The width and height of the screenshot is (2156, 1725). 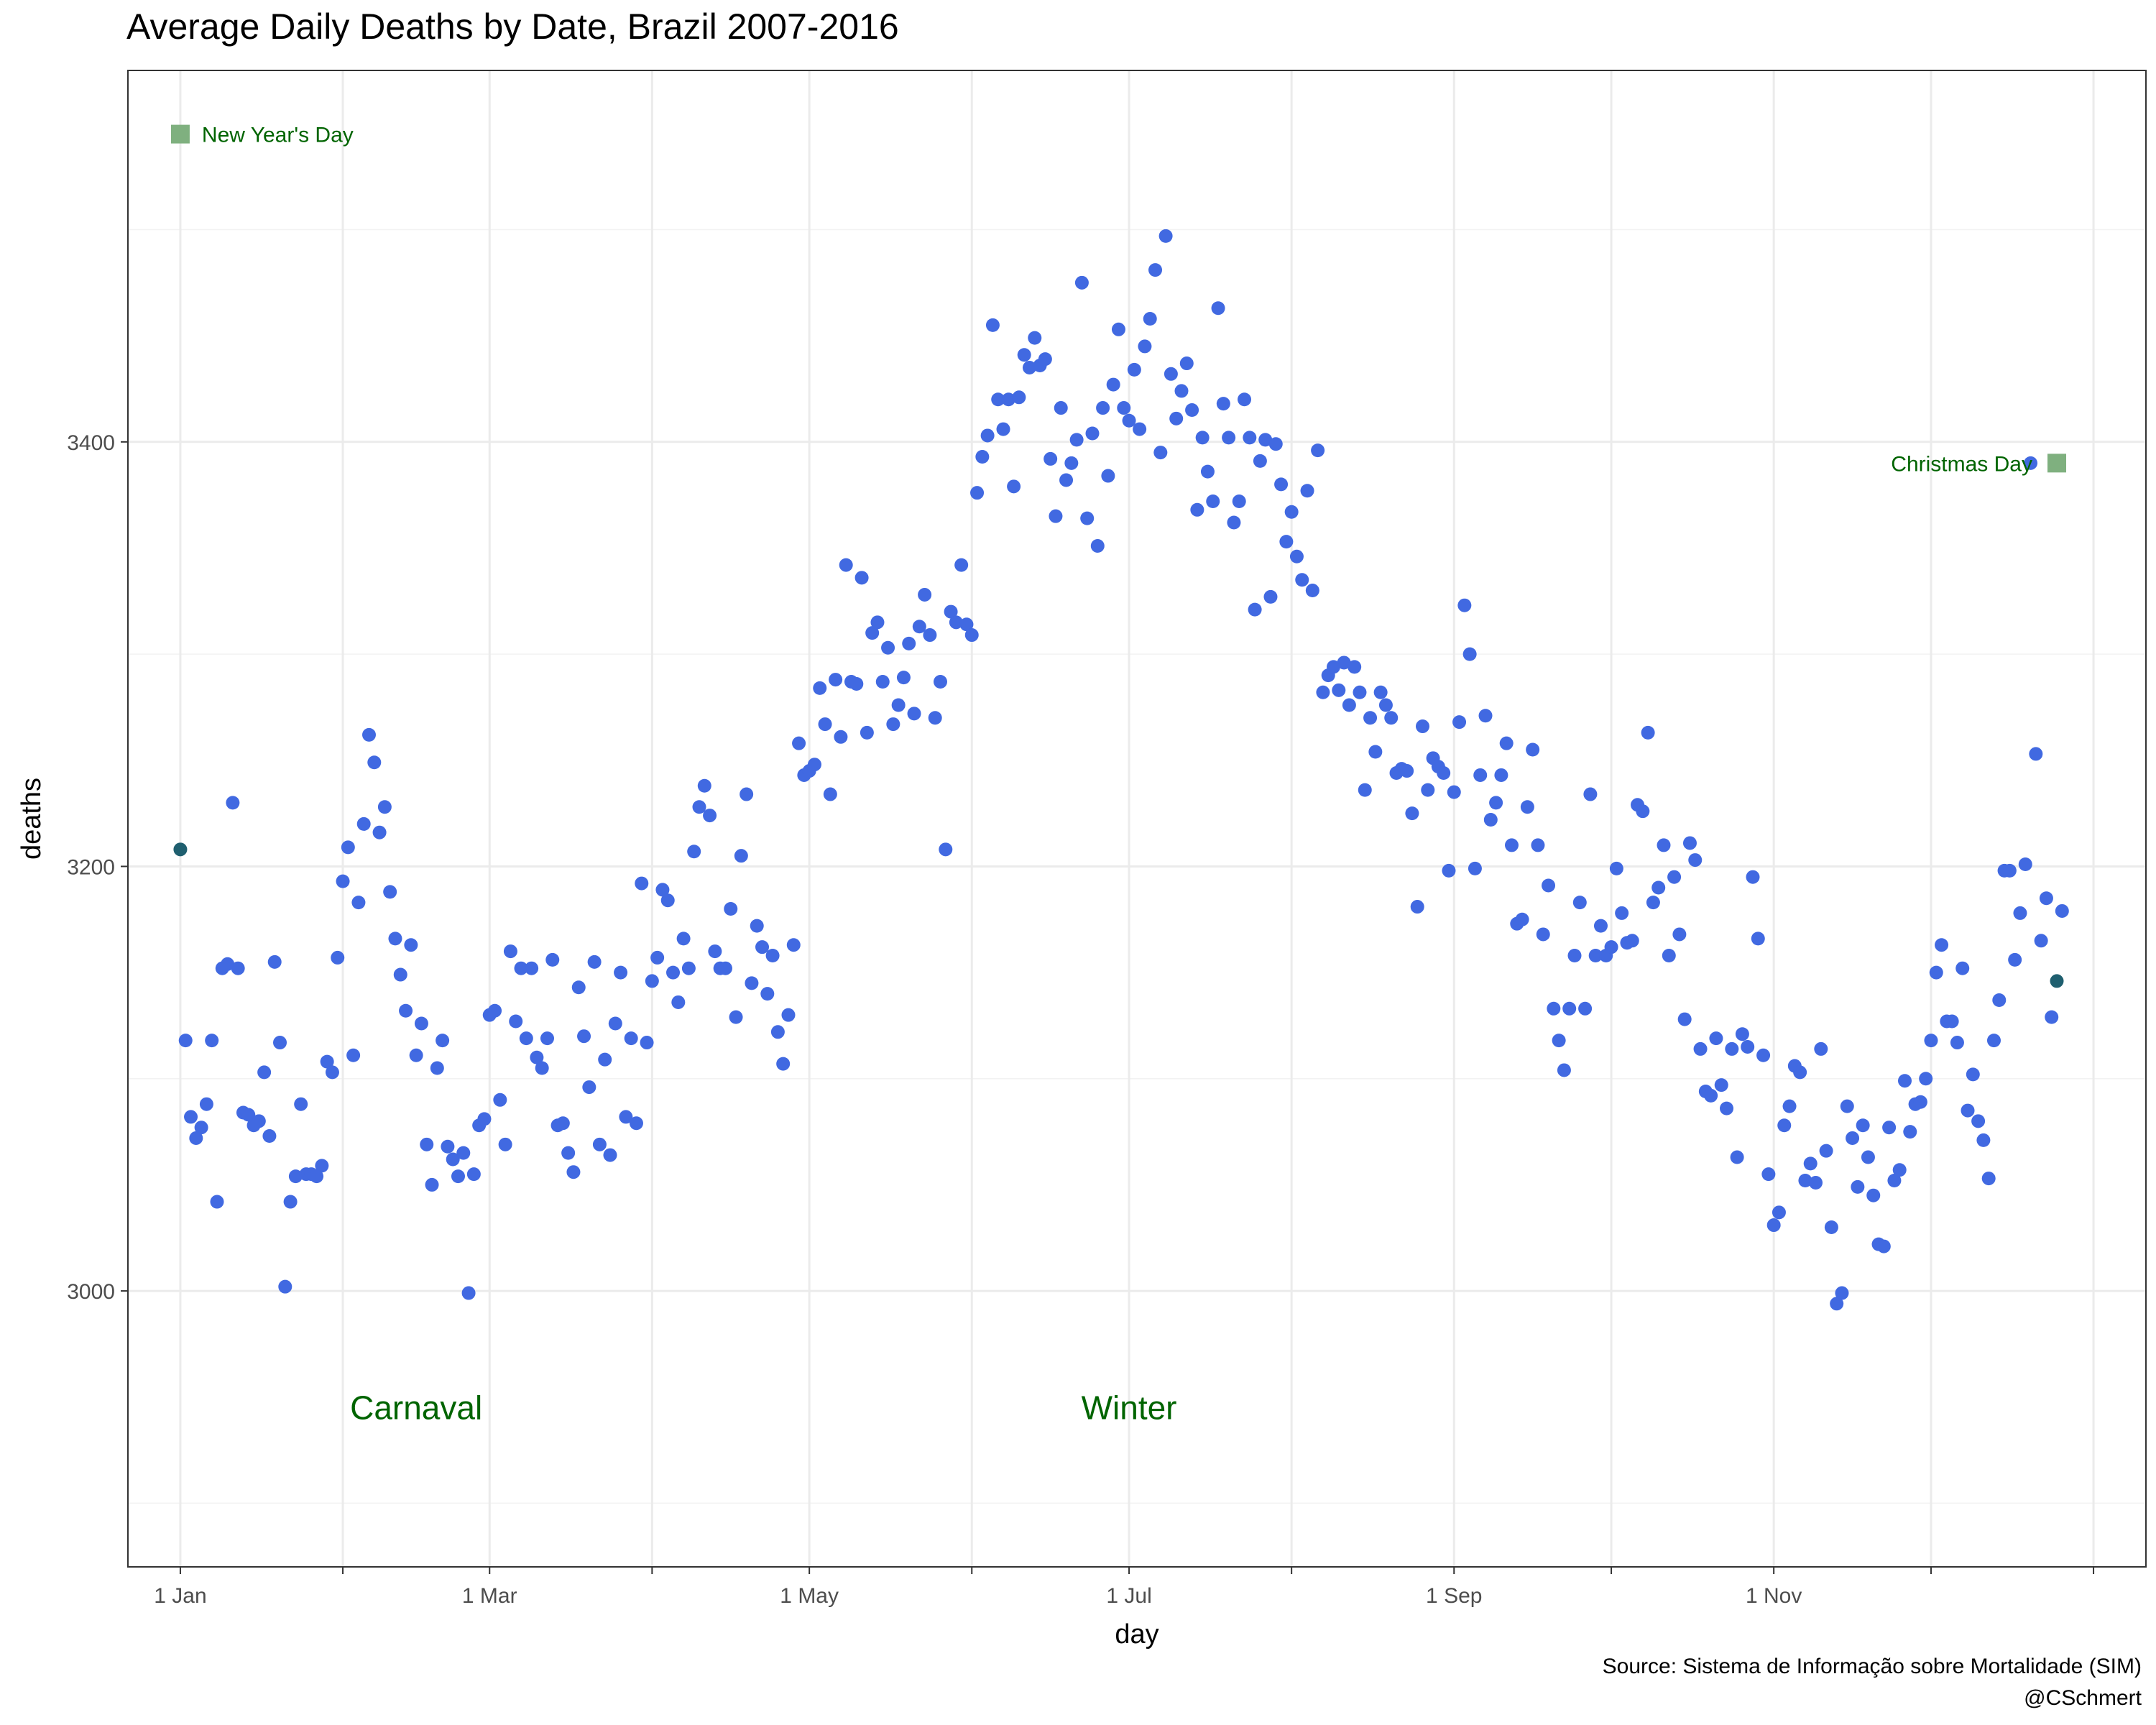 What do you see at coordinates (91, 443) in the screenshot?
I see `y-tick-label: 3400` at bounding box center [91, 443].